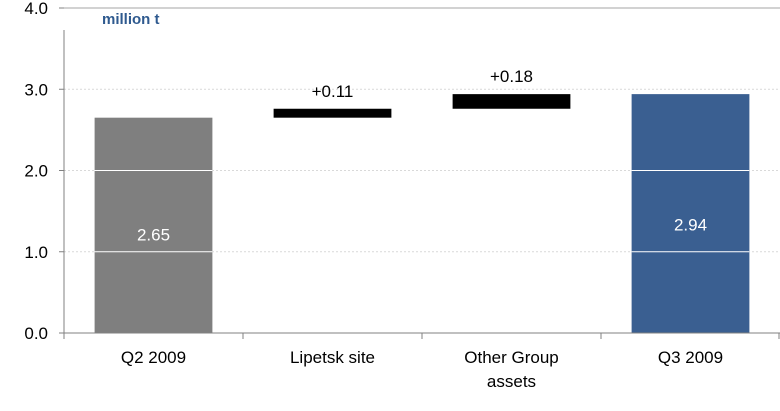 The image size is (780, 411). I want to click on category-label-2: Other Group assets, so click(511, 369).